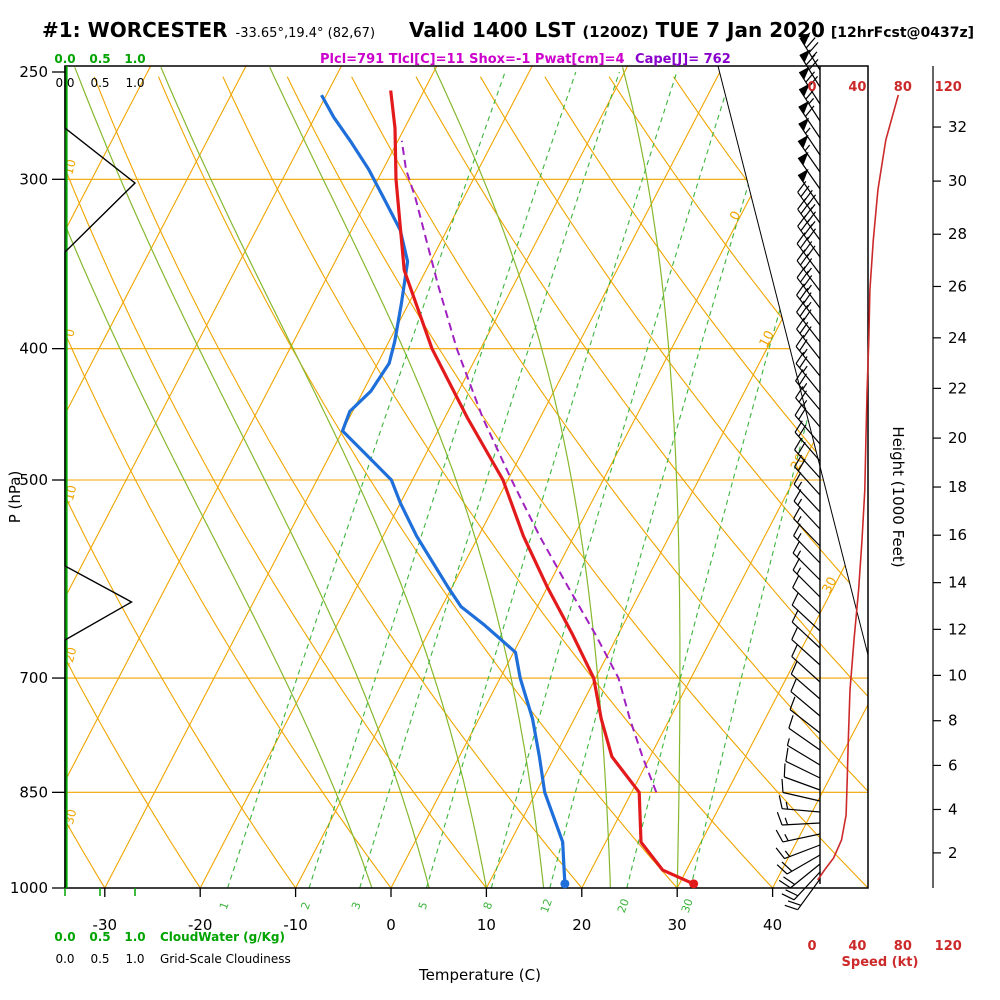 The image size is (1000, 1000). What do you see at coordinates (492, 30) in the screenshot?
I see `valid-time: Valid 1400 LST` at bounding box center [492, 30].